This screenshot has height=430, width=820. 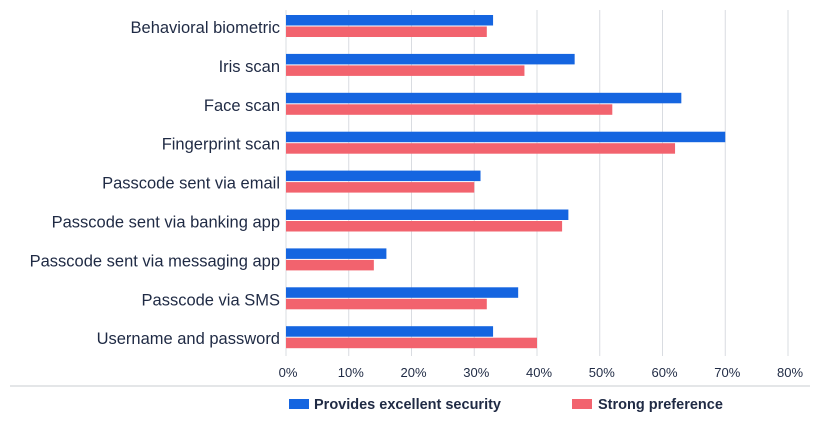 I want to click on category-label: Passcode sent via banking app, so click(x=166, y=223).